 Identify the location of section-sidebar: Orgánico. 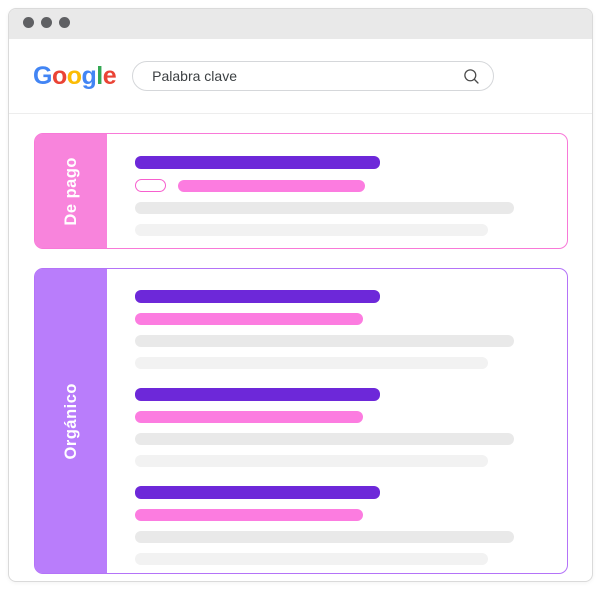
(71, 421).